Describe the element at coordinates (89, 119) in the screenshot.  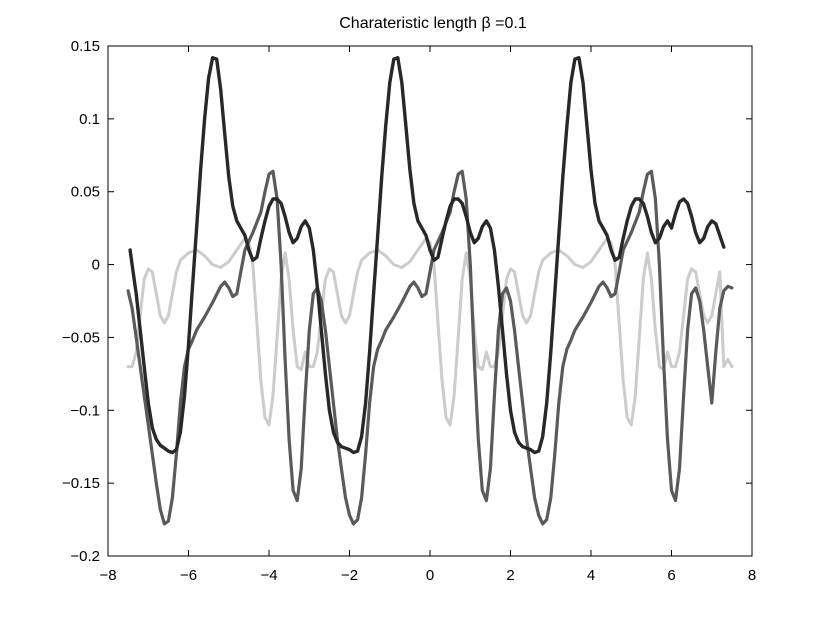
I see `y-tick-label: 0.1` at that location.